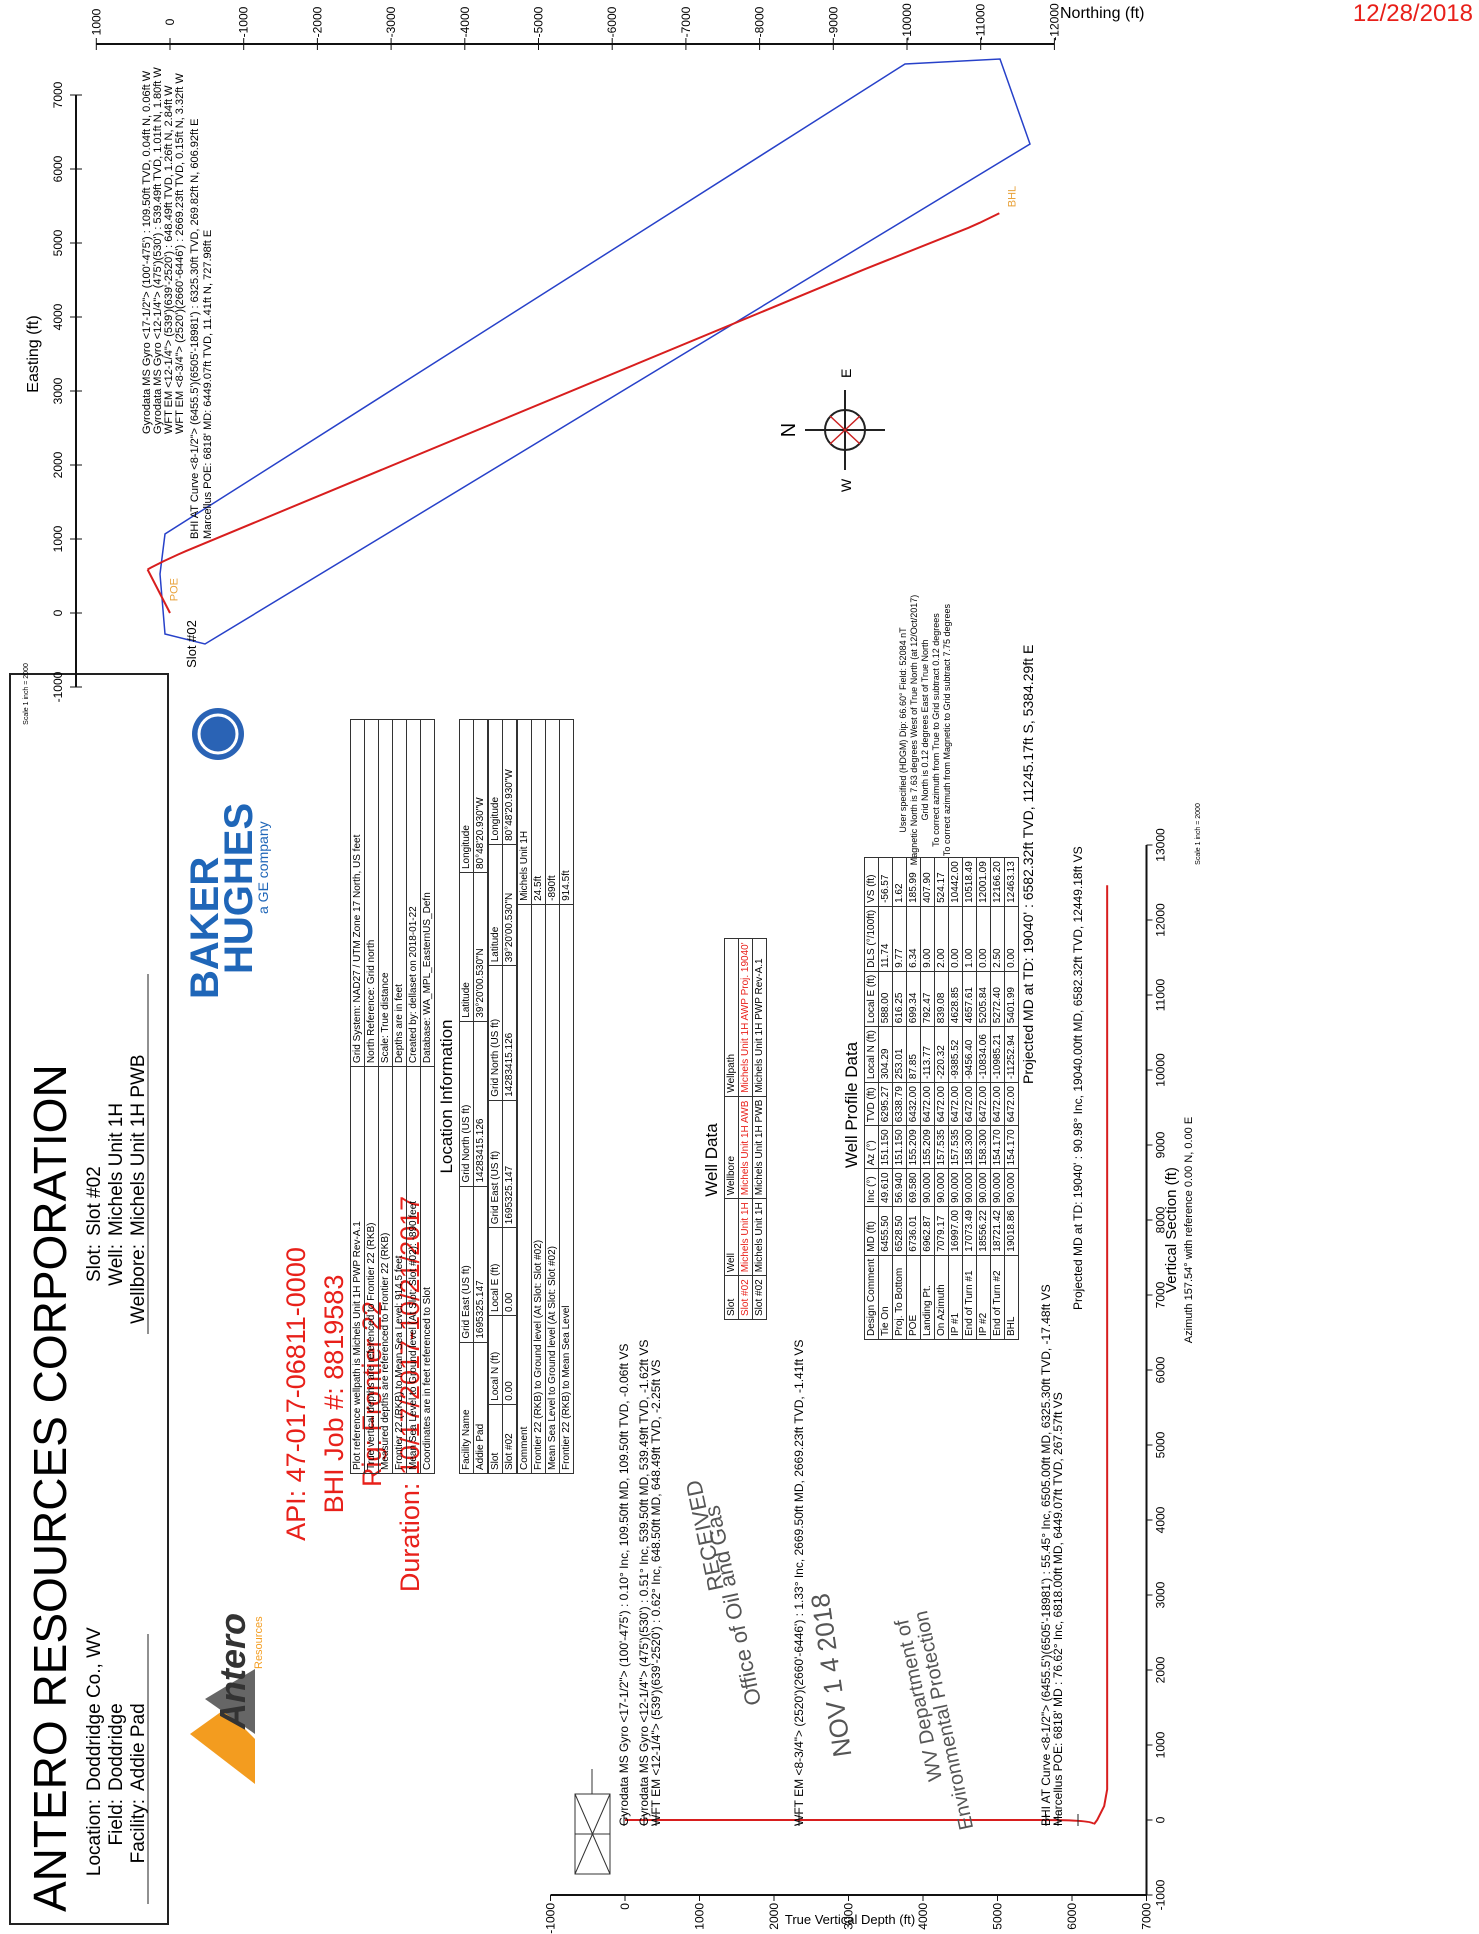  I want to click on table-cell: 5205.84, so click(983, 999).